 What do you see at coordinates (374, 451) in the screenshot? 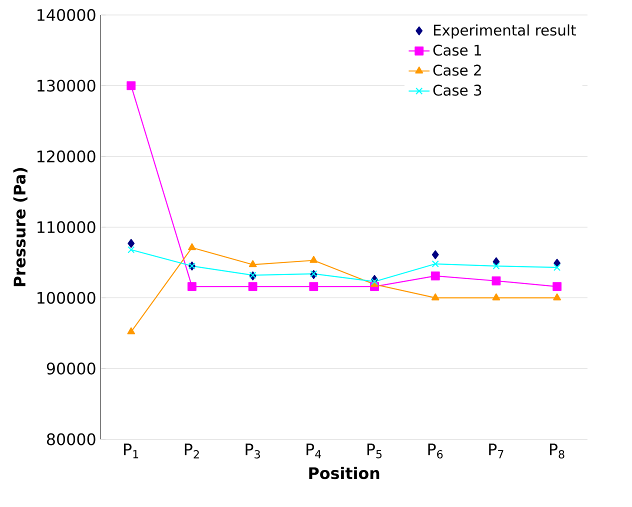
I see `x-tick-label: P$_{5}$` at bounding box center [374, 451].